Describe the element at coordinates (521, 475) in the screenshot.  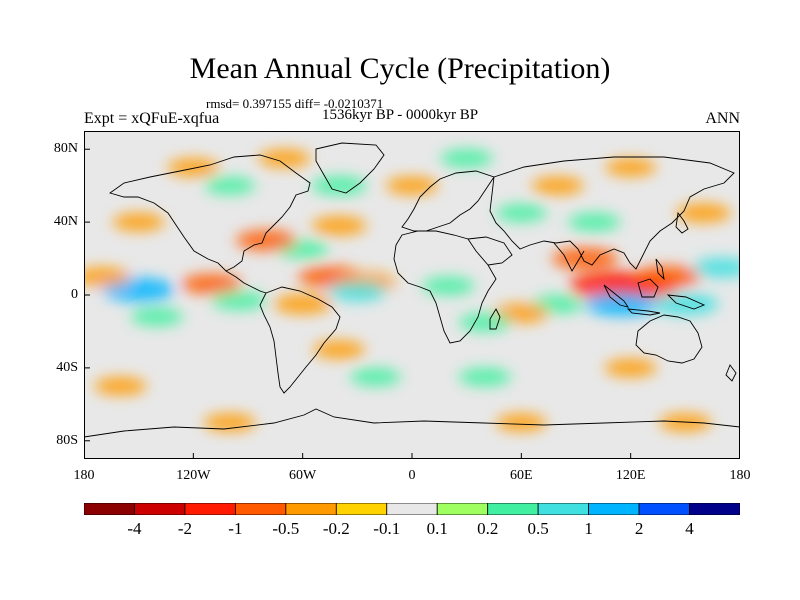
I see `x-tick-label-4: 60E` at that location.